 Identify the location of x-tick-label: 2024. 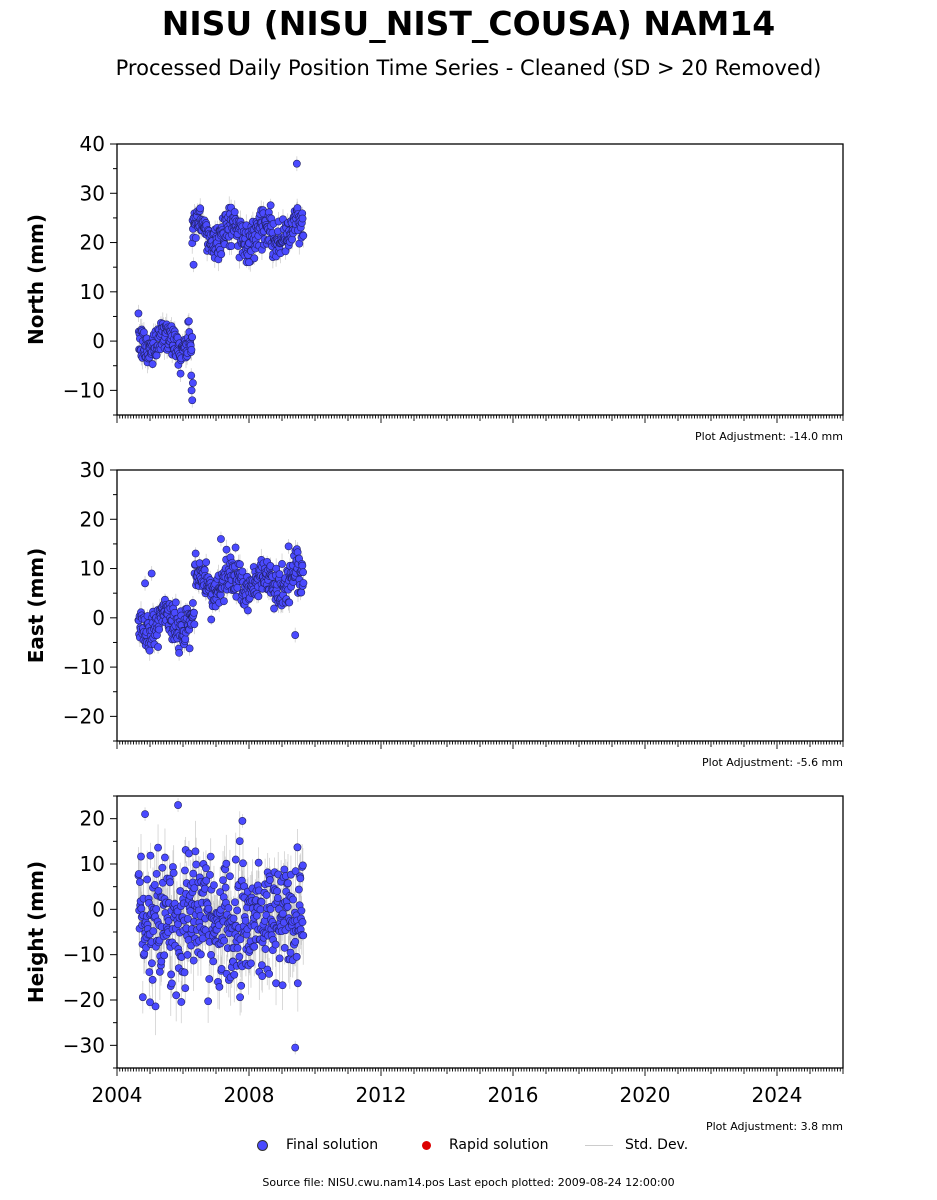
(777, 1095).